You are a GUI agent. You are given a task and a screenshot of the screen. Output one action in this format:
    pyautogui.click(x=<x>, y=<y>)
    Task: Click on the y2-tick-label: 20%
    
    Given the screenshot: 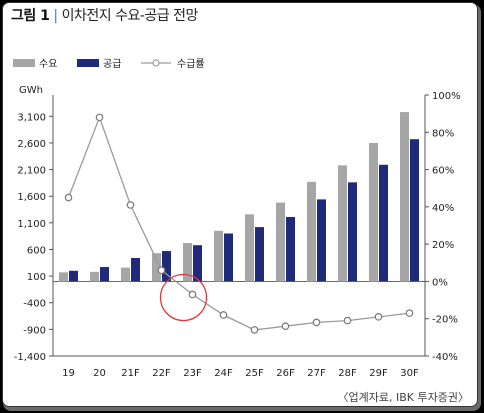 What is the action you would take?
    pyautogui.click(x=443, y=245)
    